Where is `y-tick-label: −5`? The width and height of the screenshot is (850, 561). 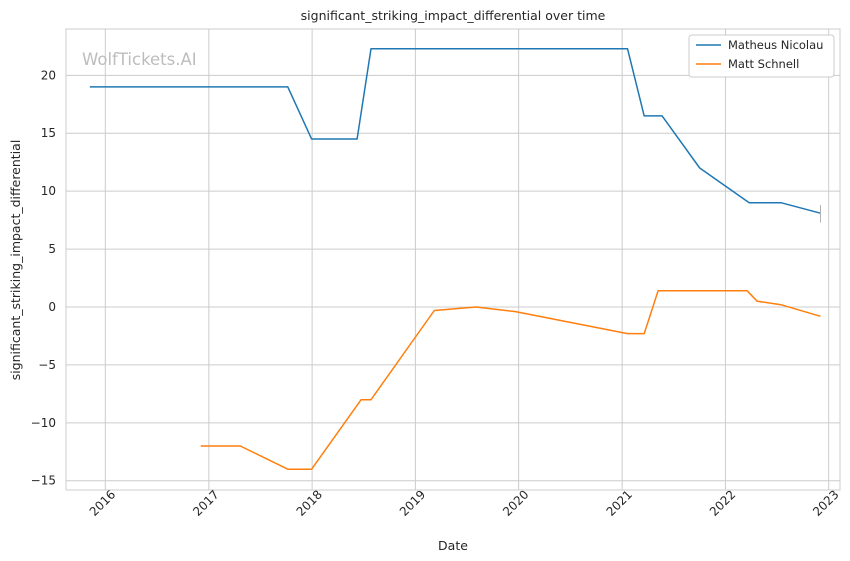
y-tick-label: −5 is located at coordinates (47, 365).